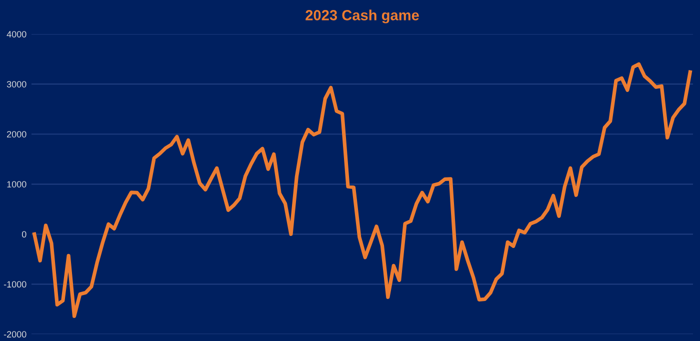  Describe the element at coordinates (16, 184) in the screenshot. I see `y-tick-label: 1000` at that location.